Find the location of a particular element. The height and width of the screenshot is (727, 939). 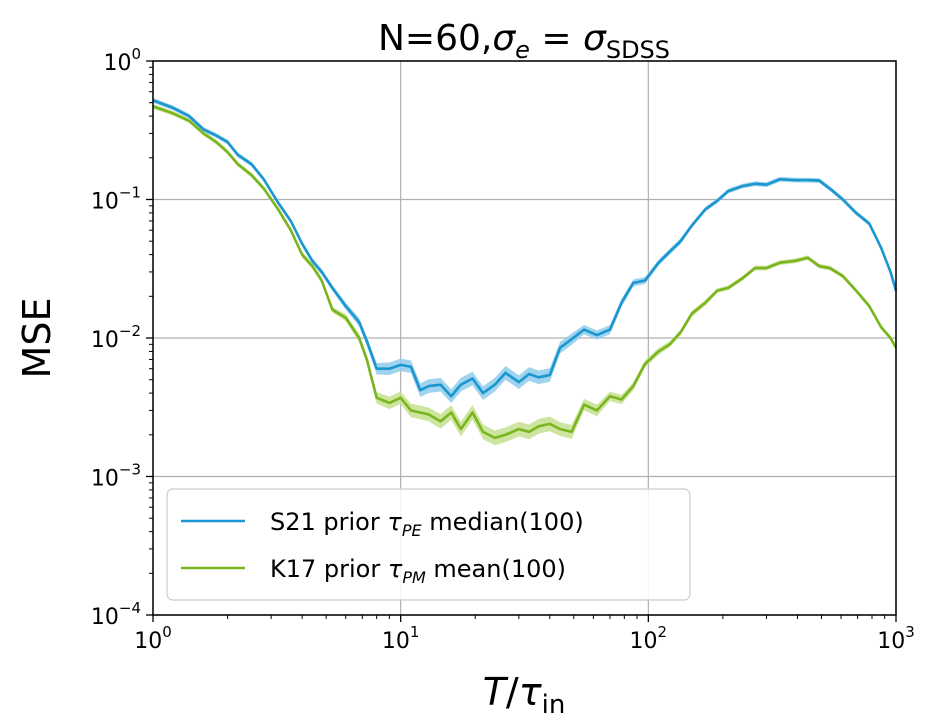

x-tick-label: 10¹ is located at coordinates (401, 638).